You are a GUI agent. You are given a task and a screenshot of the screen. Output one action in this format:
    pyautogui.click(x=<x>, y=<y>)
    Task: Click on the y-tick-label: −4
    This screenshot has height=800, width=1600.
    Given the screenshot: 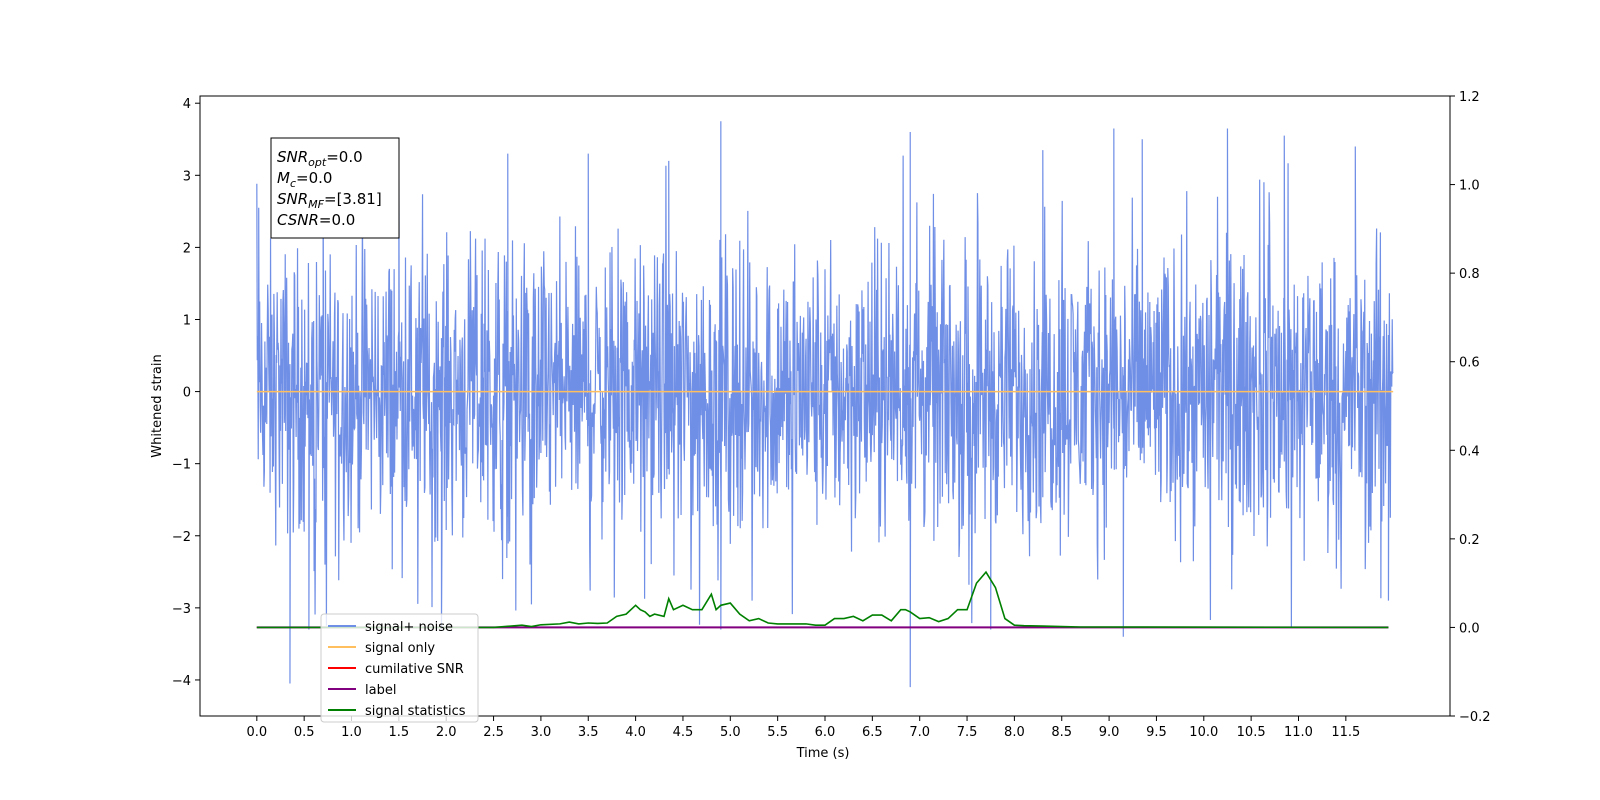 What is the action you would take?
    pyautogui.click(x=181, y=681)
    